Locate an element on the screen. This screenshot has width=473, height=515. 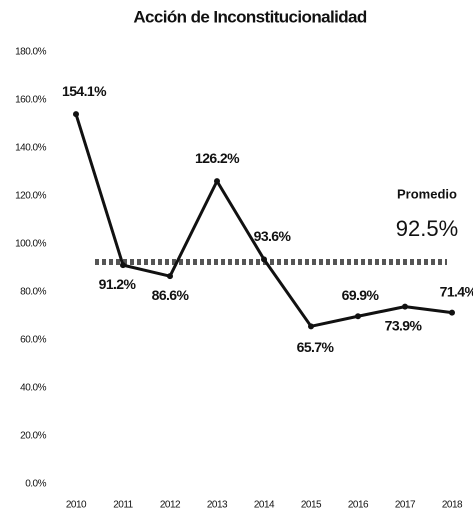
x-tick-label: 2014 is located at coordinates (264, 505).